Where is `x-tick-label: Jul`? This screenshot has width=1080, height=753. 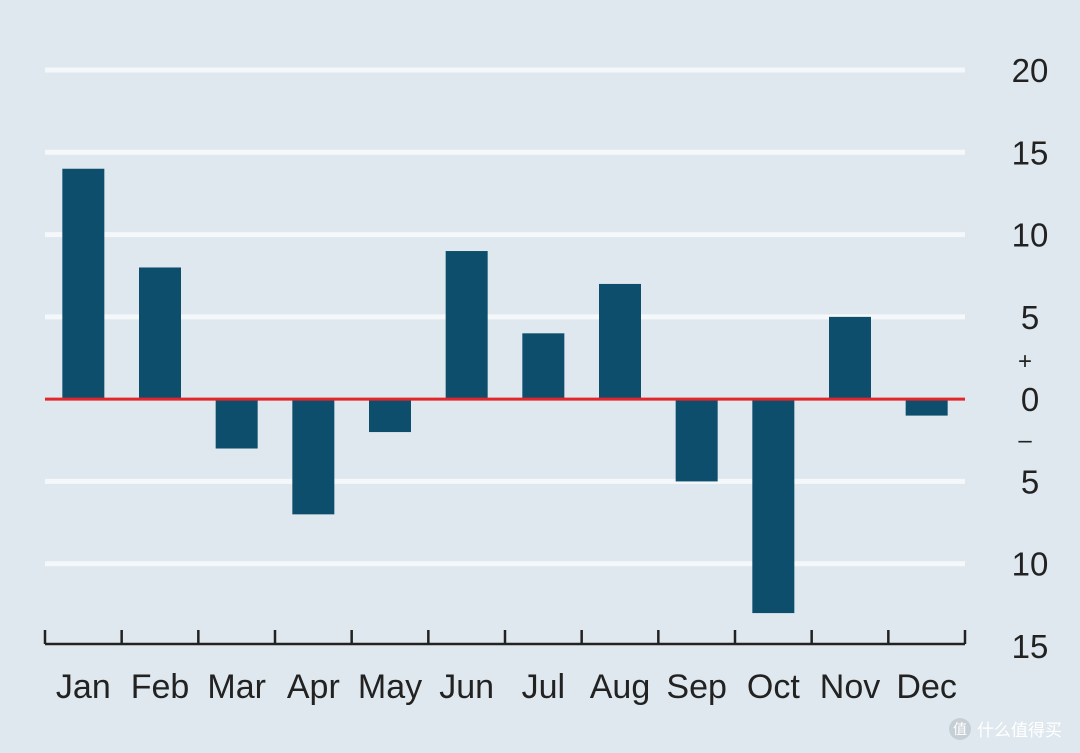
x-tick-label: Jul is located at coordinates (543, 687).